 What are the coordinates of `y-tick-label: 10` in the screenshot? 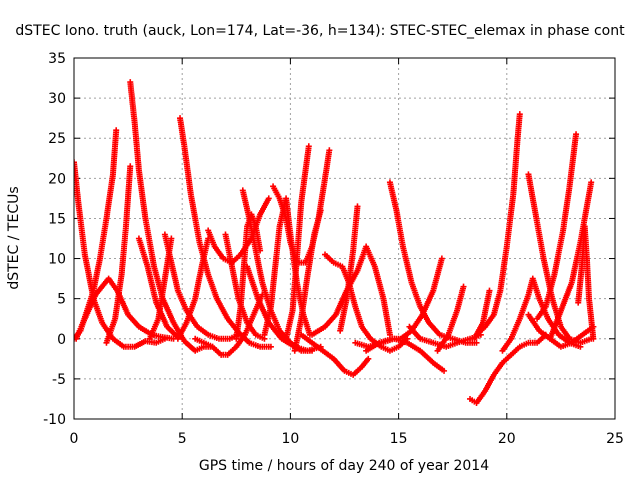 It's located at (57, 260).